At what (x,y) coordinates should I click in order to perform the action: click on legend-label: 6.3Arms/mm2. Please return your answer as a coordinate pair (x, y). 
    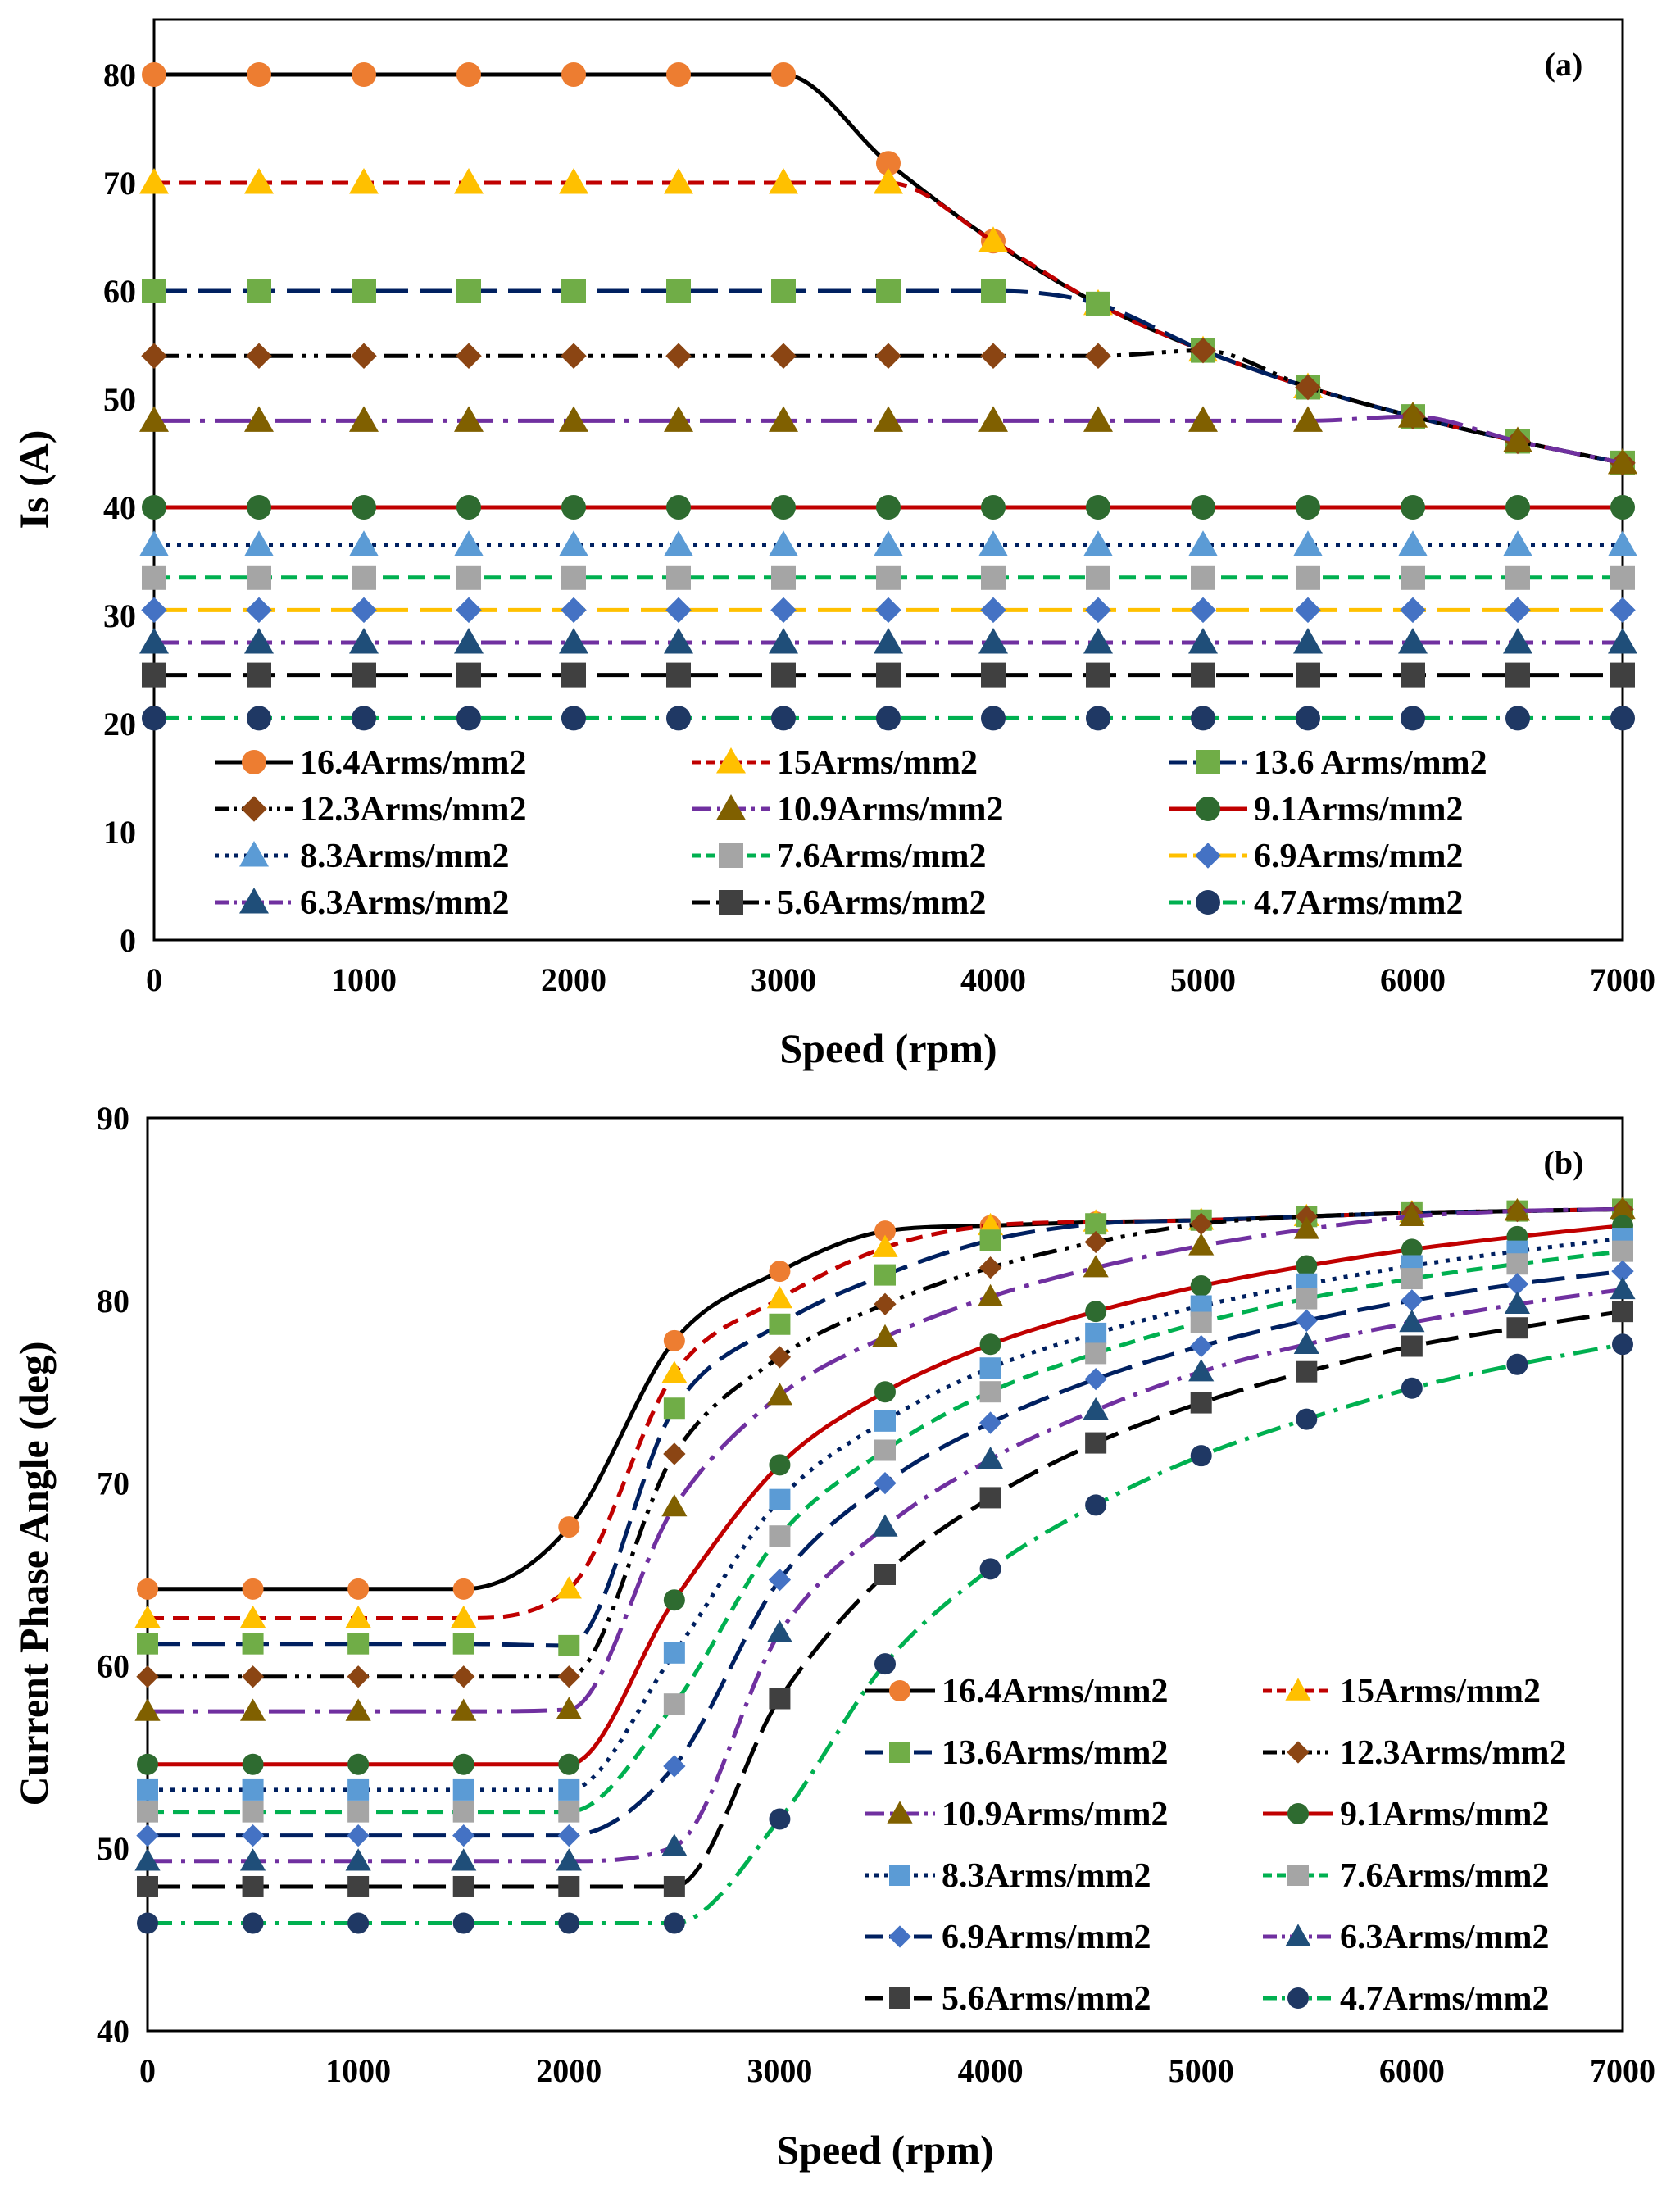
    Looking at the image, I should click on (1444, 1937).